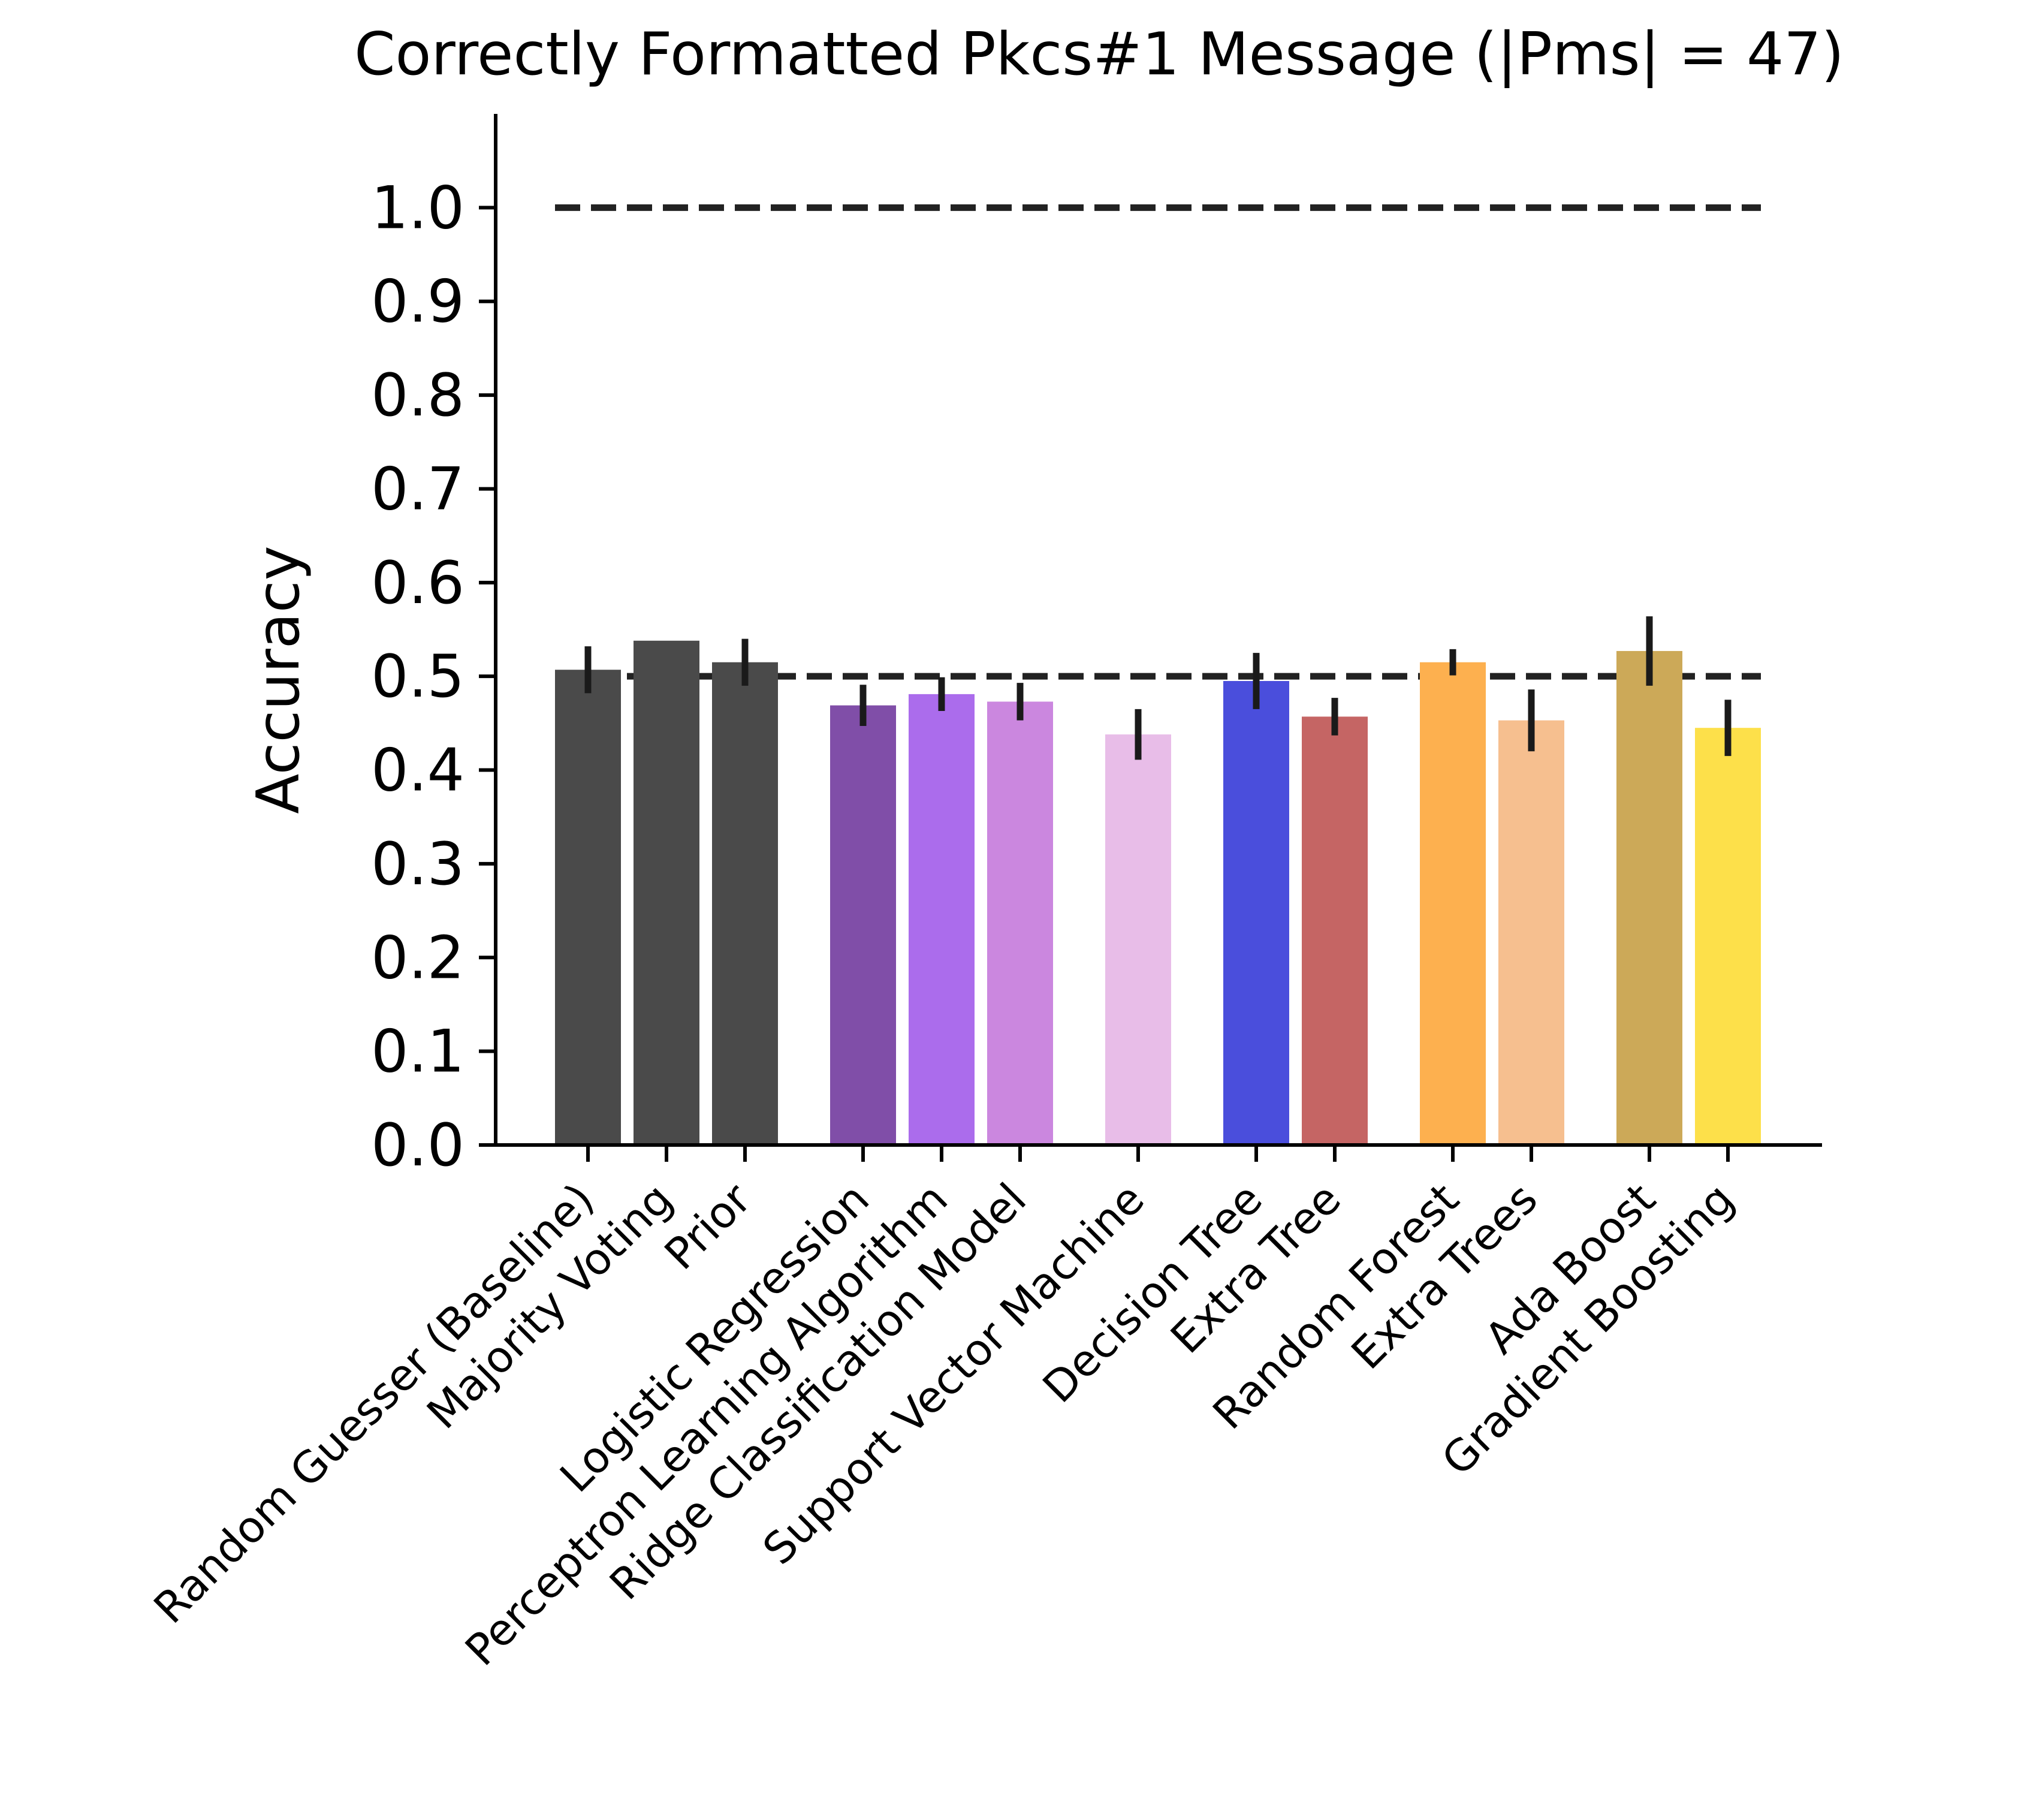  I want to click on y-tick-label: 0.2, so click(417, 958).